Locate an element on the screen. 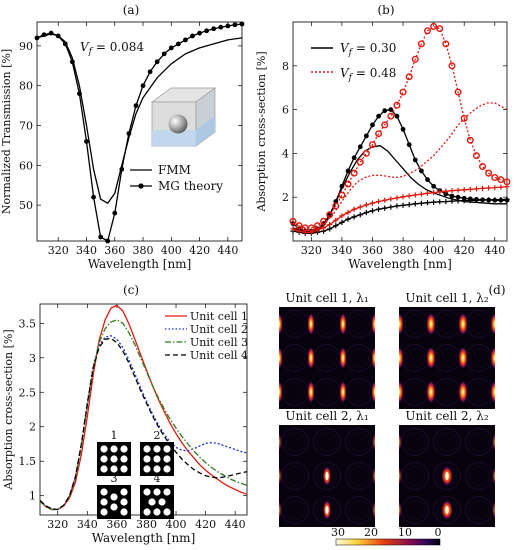 This screenshot has height=550, width=516. panel-d-label: (d) is located at coordinates (496, 290).